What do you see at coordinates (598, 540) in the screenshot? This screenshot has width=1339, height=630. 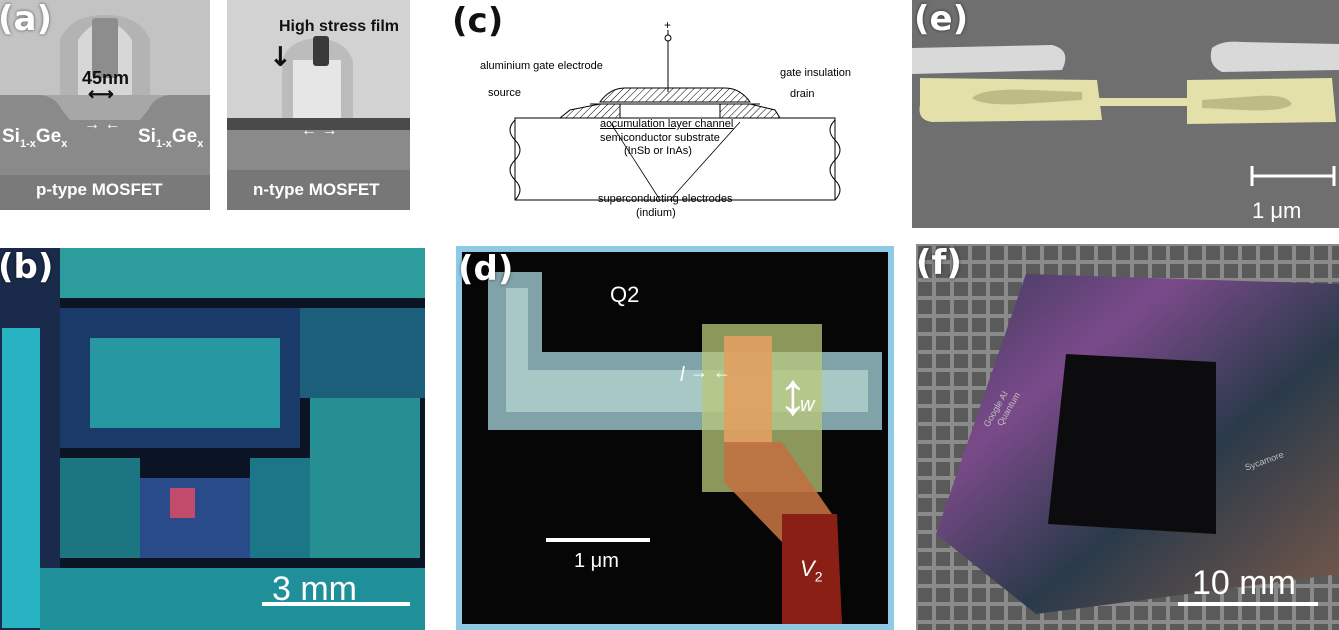 I see `scalebar-d` at bounding box center [598, 540].